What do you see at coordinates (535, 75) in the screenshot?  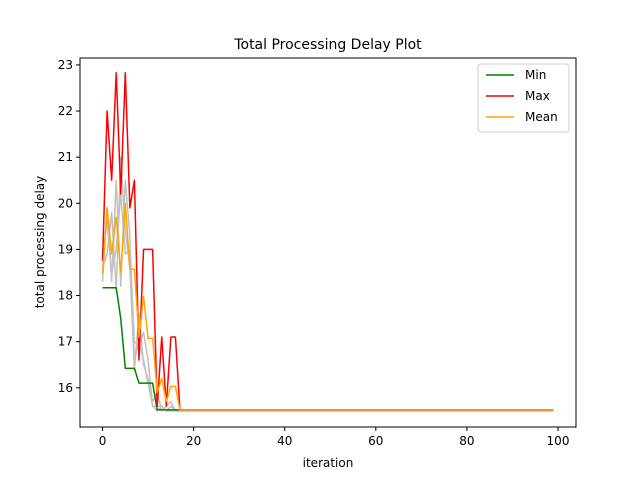 I see `legend-label-min: Min` at bounding box center [535, 75].